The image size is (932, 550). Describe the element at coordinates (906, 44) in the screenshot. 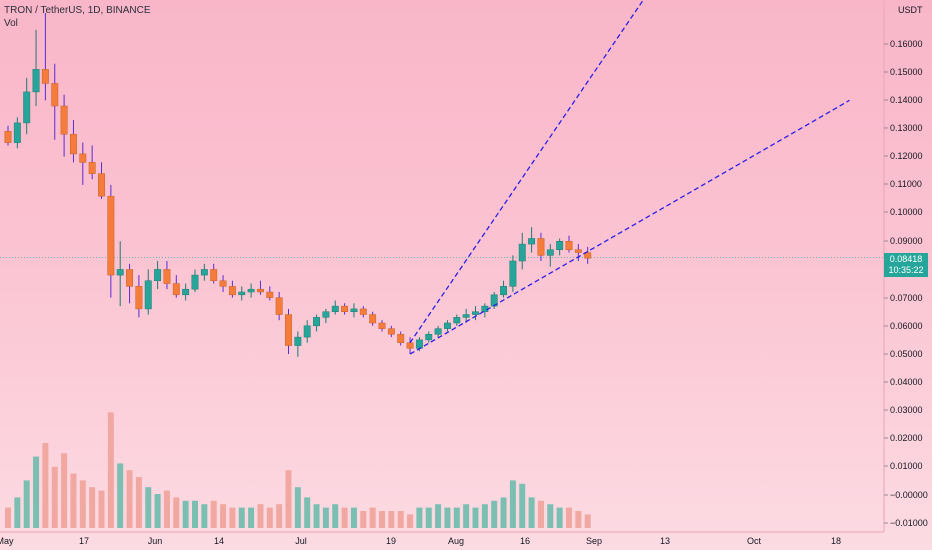

I see `y-tick-label: 0.16000` at that location.